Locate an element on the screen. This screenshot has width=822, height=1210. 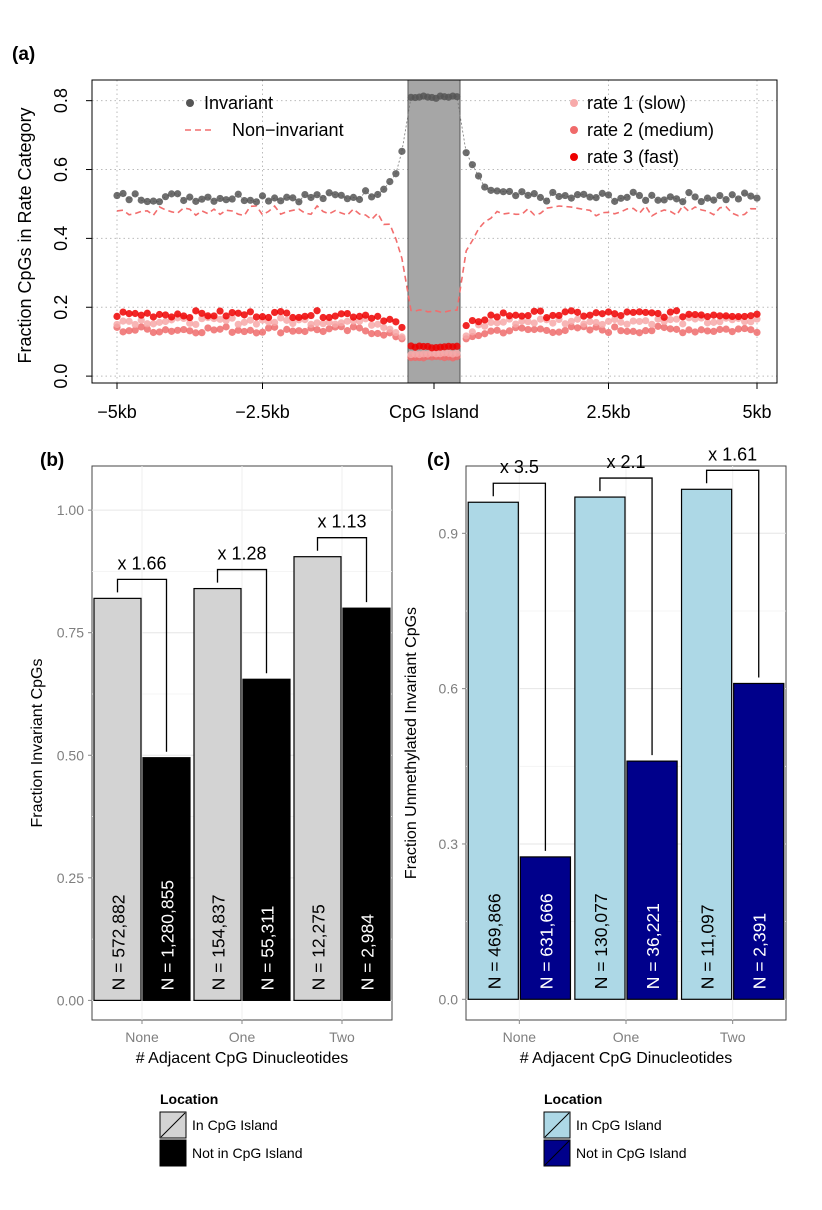
y-tick-label: 0.25 is located at coordinates (70, 878).